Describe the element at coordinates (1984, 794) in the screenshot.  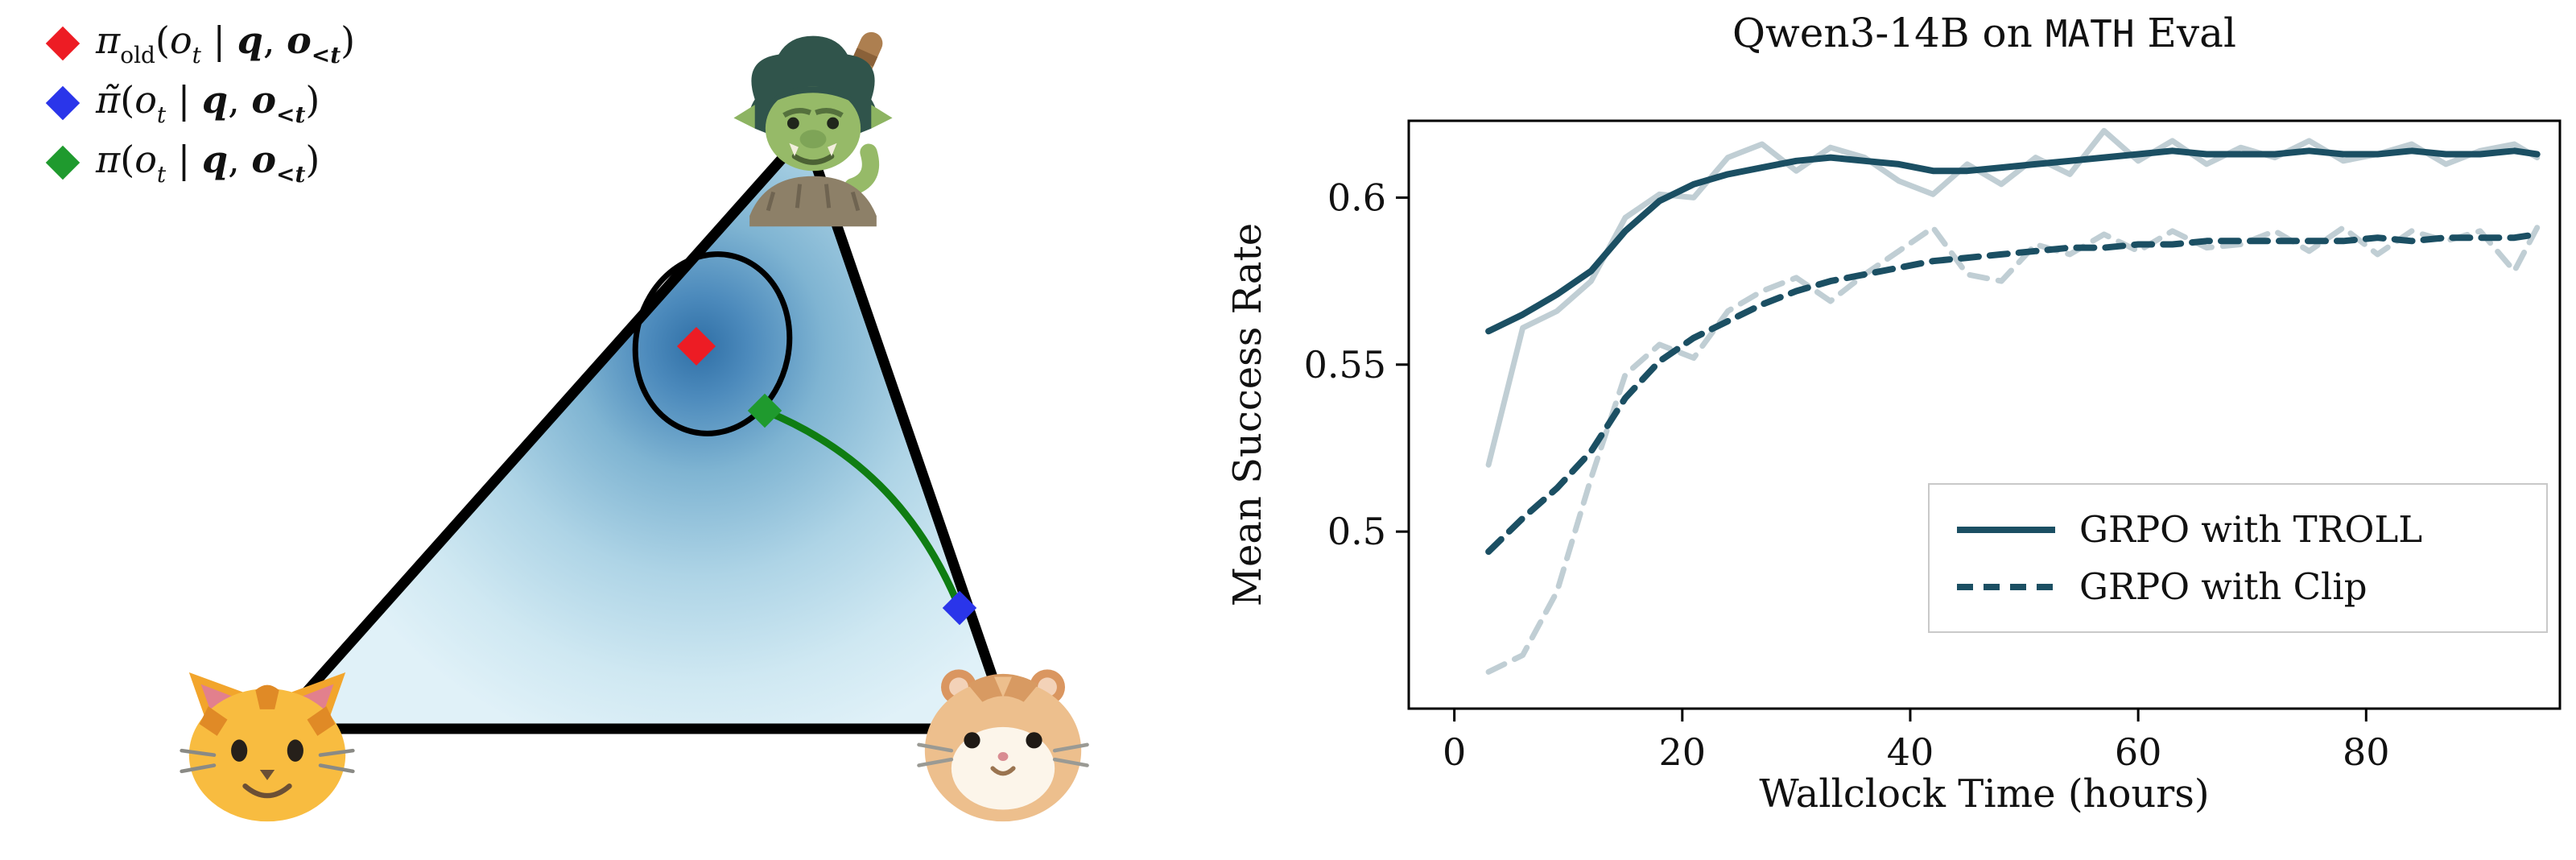
I see `x-axis-label: Wallclock Time (hours)` at that location.